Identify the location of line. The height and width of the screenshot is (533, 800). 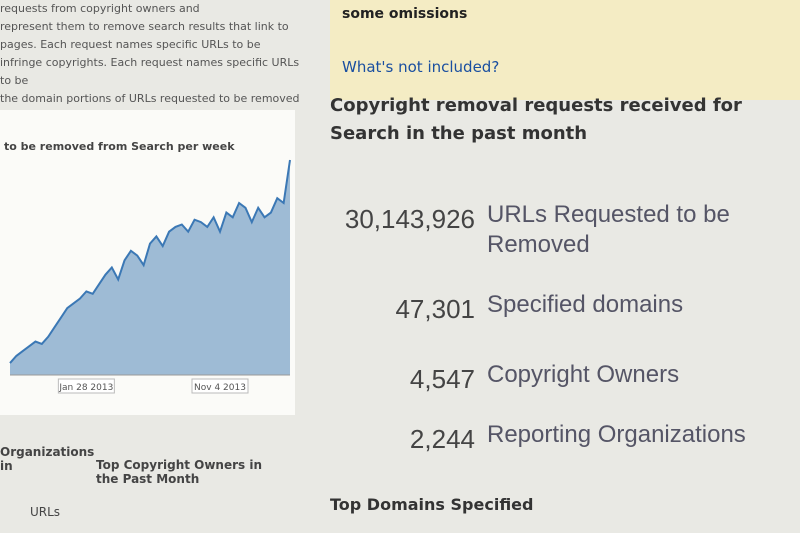
(150, 261).